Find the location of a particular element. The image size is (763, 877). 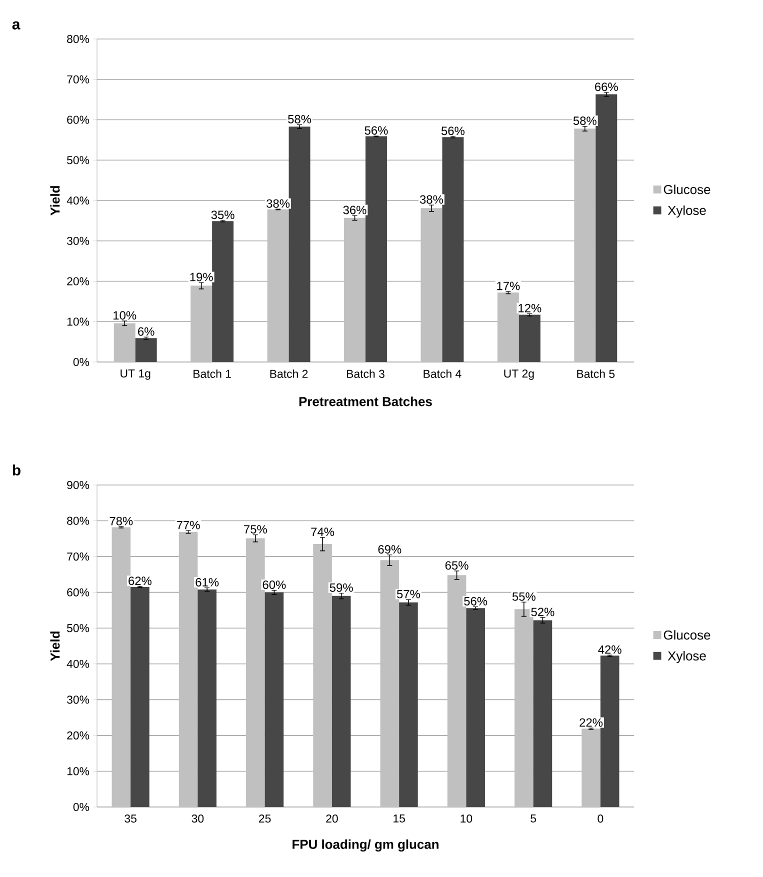

data-label: 75% is located at coordinates (255, 529).